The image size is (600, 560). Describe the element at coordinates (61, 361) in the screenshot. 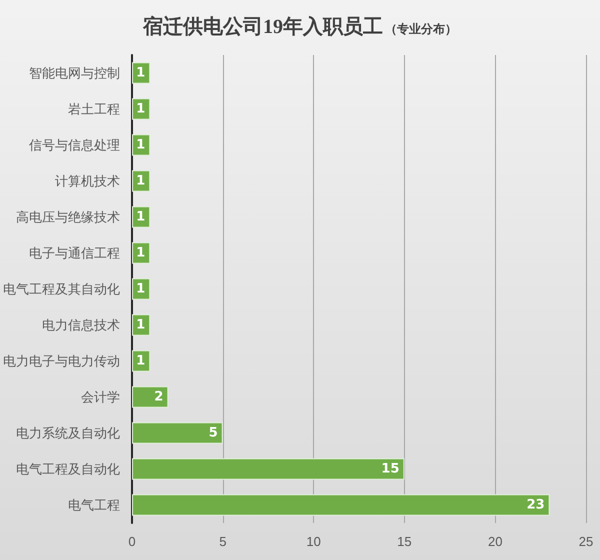

I see `y-tick-label: 电力电子与电力传动` at that location.